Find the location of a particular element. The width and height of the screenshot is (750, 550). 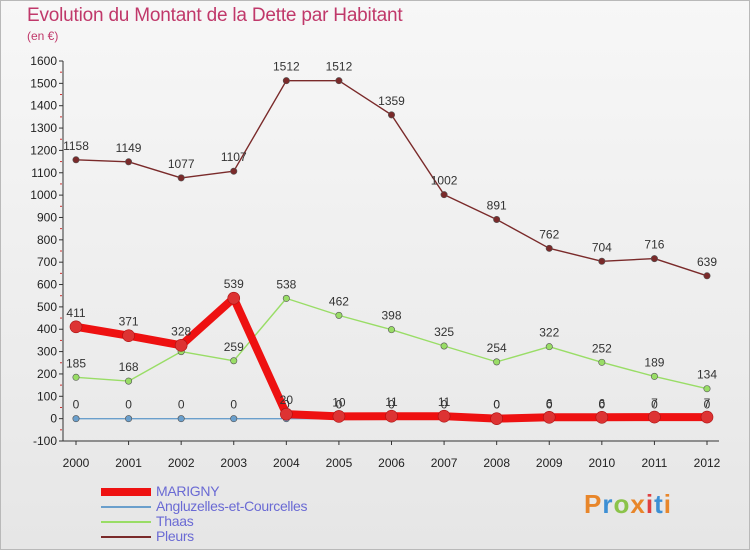

logo-letter: t is located at coordinates (659, 504).